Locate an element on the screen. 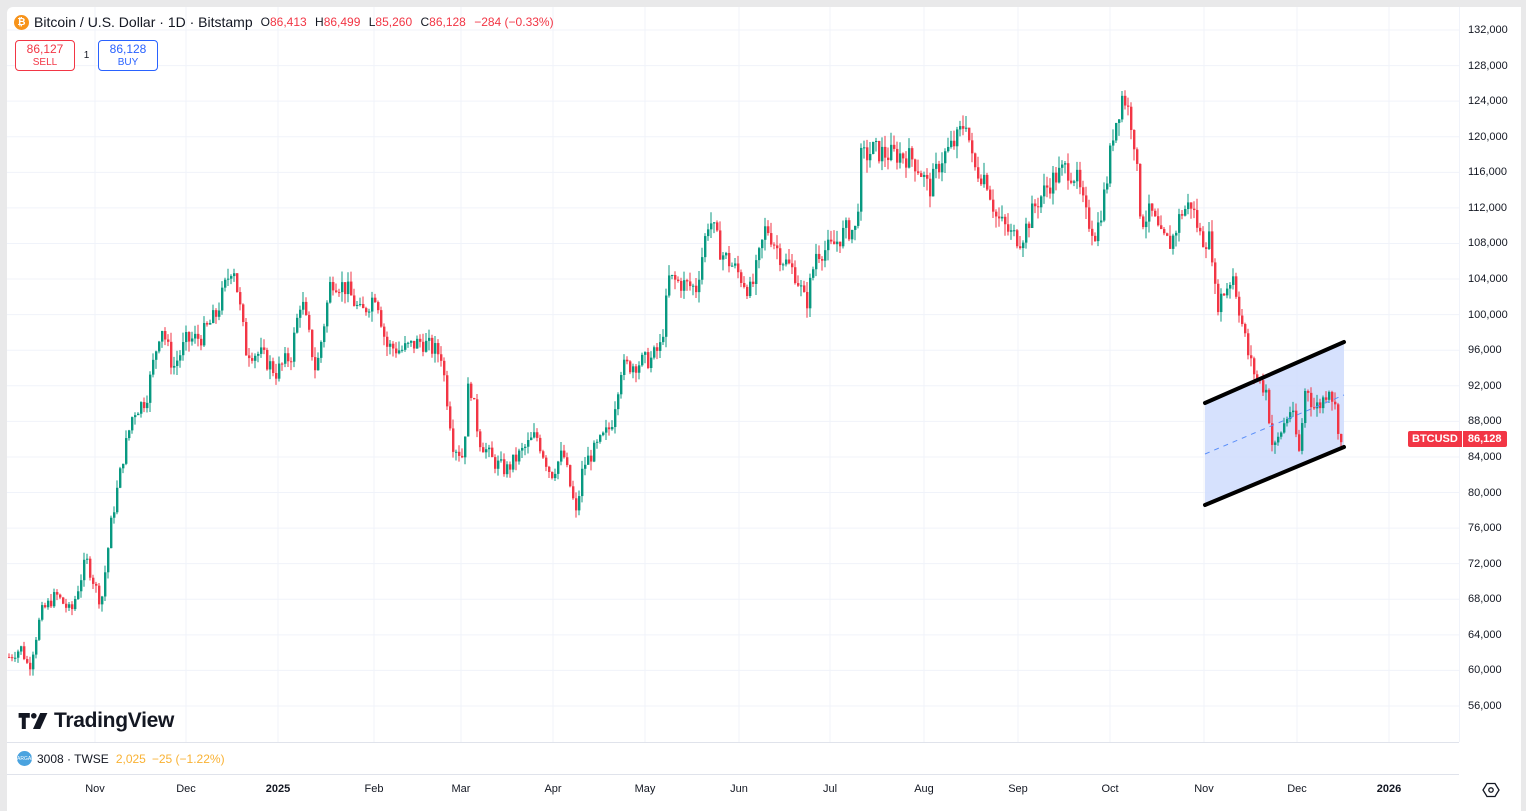 The width and height of the screenshot is (1526, 811). price-axis-label: 88,000 is located at coordinates (1485, 421).